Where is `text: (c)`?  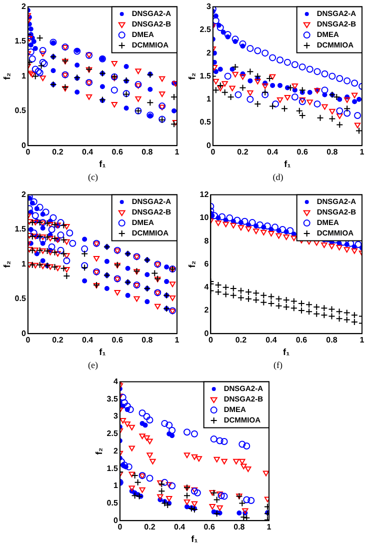 text: (c) is located at coordinates (93, 177).